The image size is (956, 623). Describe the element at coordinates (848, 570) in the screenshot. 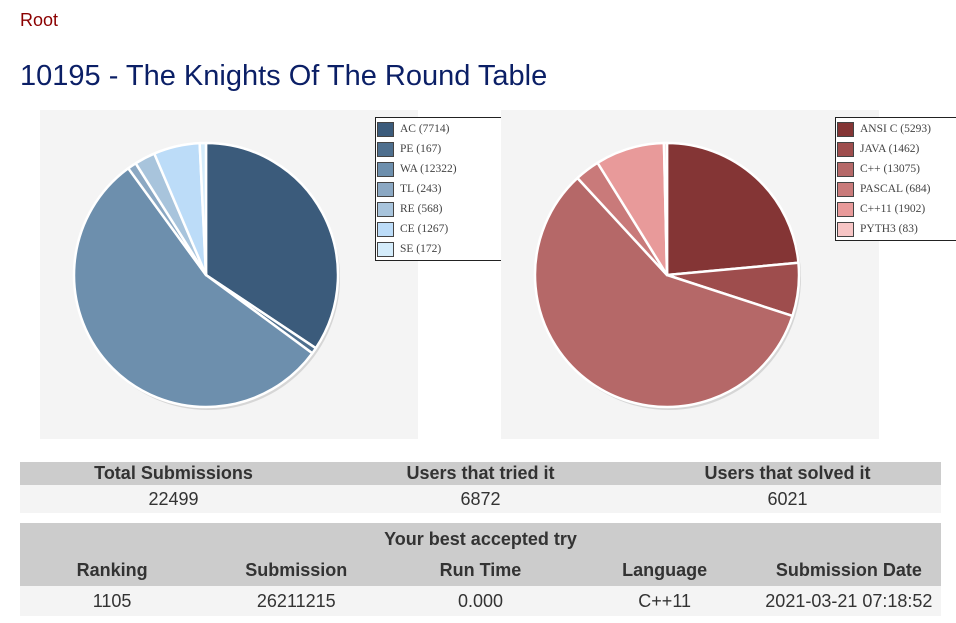

I see `submission-date-header: Submission Date` at that location.